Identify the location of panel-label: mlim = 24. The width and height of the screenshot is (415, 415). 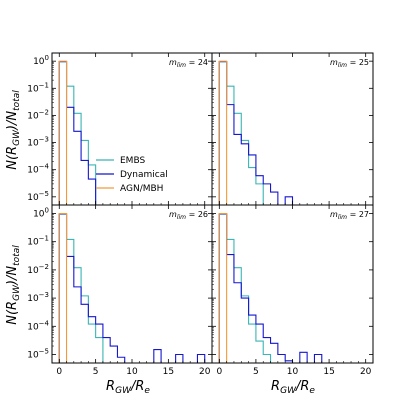
(188, 63).